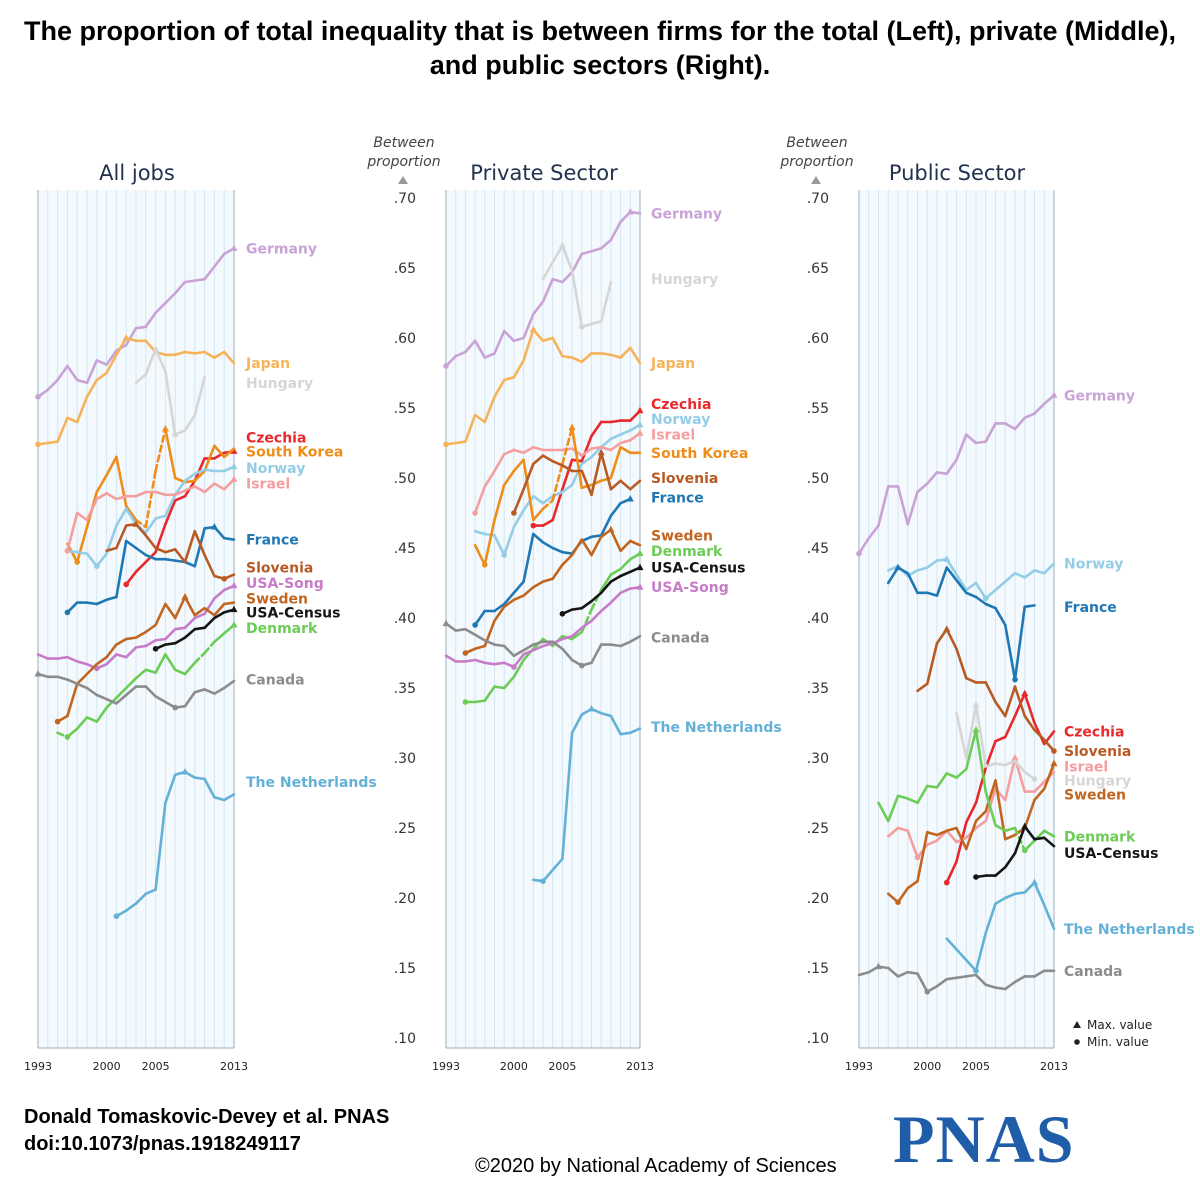 This screenshot has height=1194, width=1200. I want to click on series-label-germany: Germany, so click(686, 214).